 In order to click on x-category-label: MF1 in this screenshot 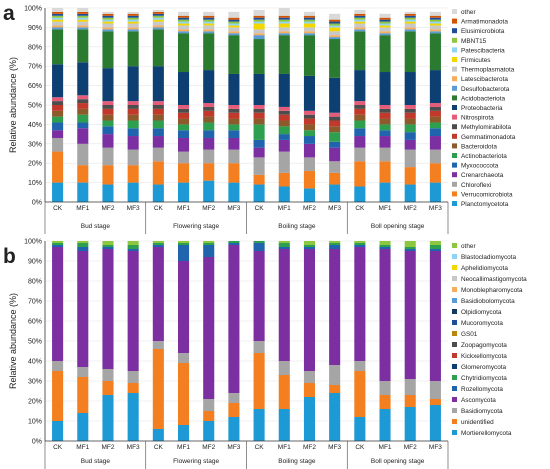, I will do `click(385, 208)`.